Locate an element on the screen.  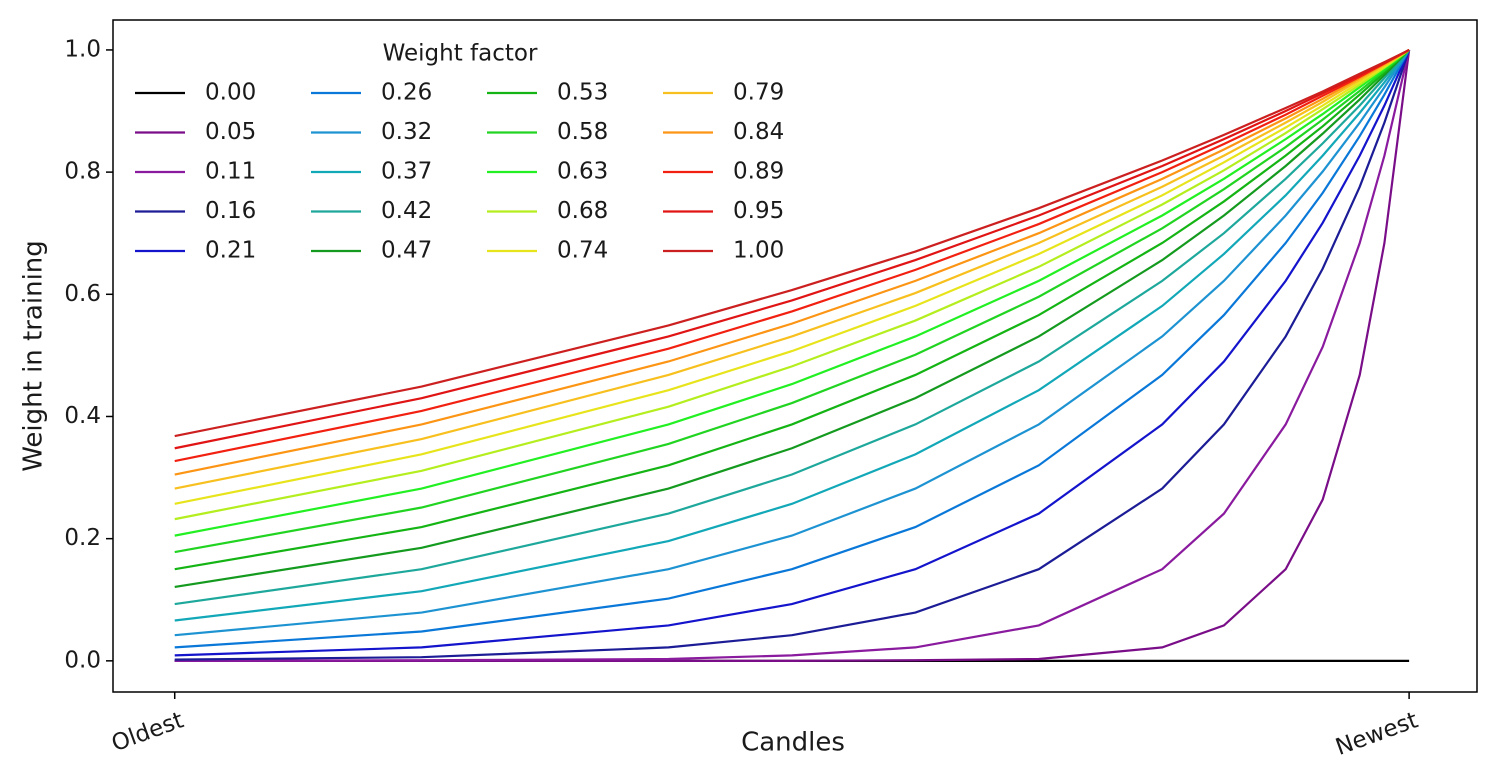
y-axis-title: Weight in training is located at coordinates (34, 356).